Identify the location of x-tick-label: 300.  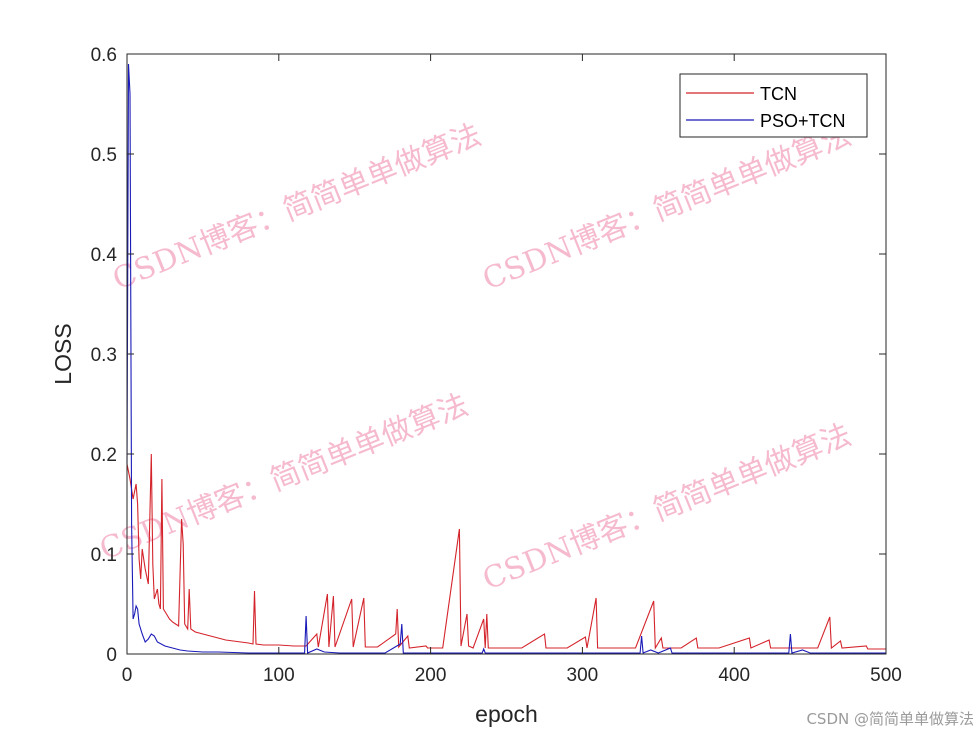
(583, 675).